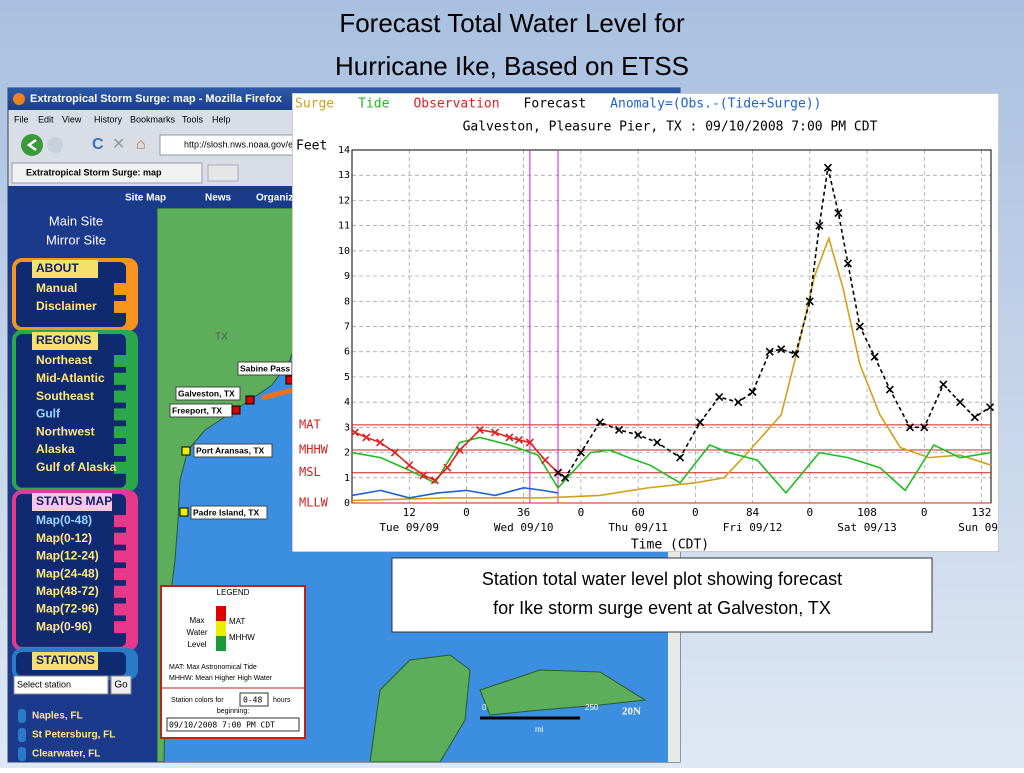 Image resolution: width=1024 pixels, height=773 pixels. Describe the element at coordinates (347, 503) in the screenshot. I see `y-tick-label: 0` at that location.